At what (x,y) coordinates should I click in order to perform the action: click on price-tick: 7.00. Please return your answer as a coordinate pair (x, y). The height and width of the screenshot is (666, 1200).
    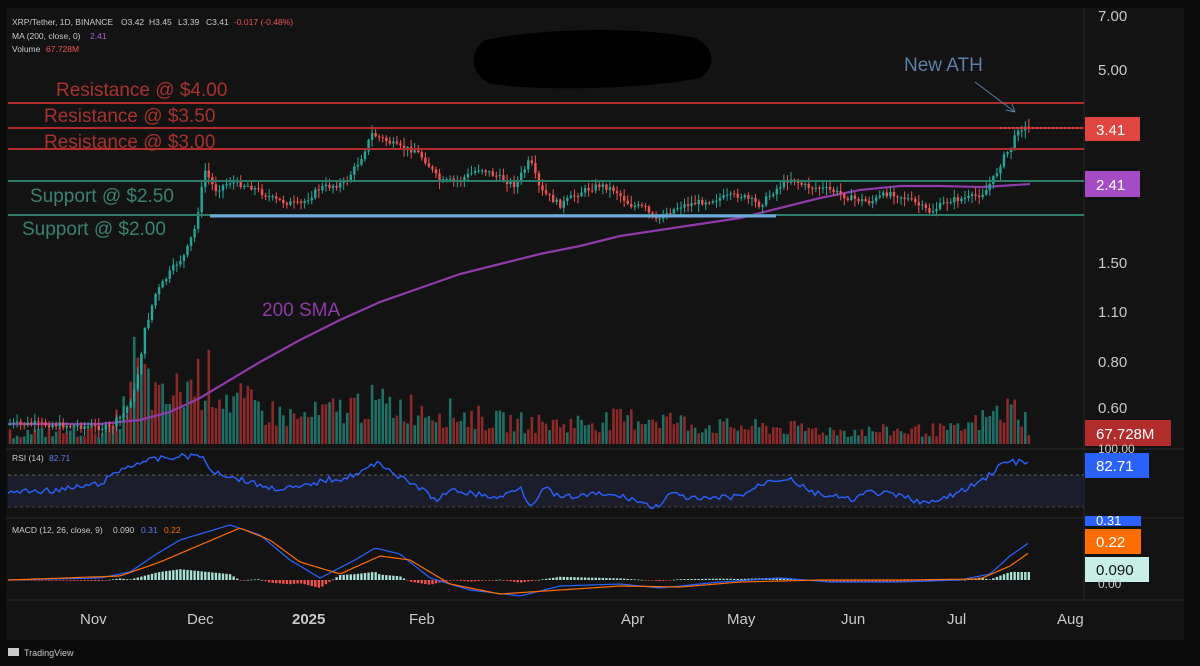
    Looking at the image, I should click on (1112, 16).